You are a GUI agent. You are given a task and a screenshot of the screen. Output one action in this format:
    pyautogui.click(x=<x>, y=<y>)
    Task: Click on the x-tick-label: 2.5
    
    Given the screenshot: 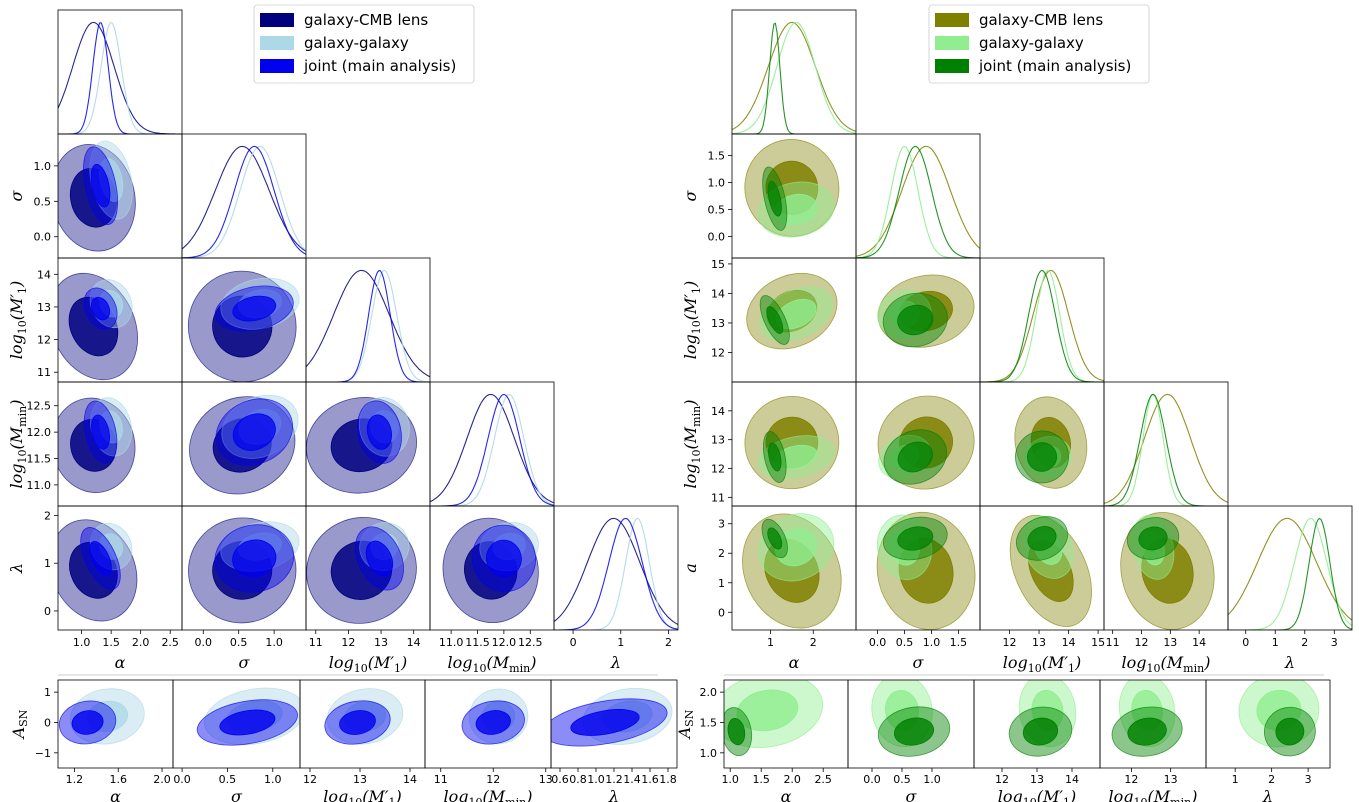 What is the action you would take?
    pyautogui.click(x=170, y=642)
    